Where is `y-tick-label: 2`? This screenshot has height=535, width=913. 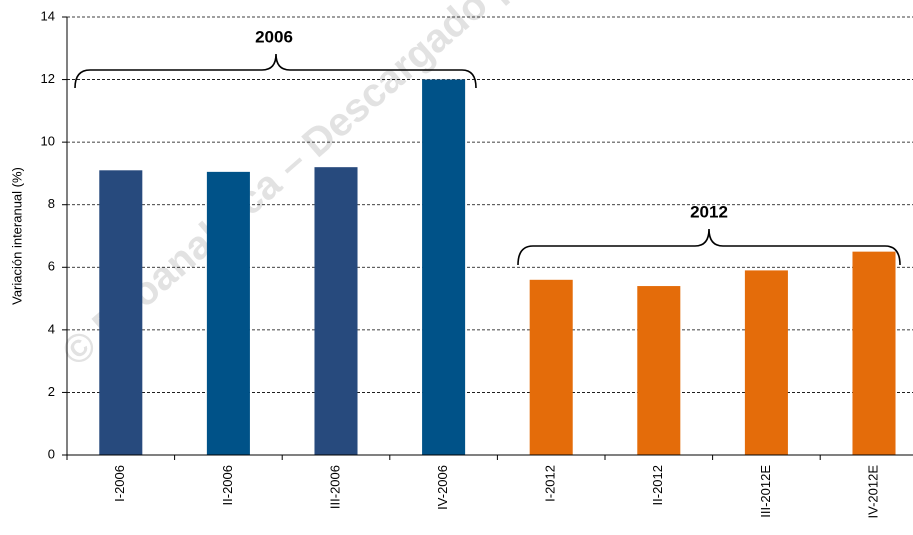
y-tick-label: 2 is located at coordinates (51, 391).